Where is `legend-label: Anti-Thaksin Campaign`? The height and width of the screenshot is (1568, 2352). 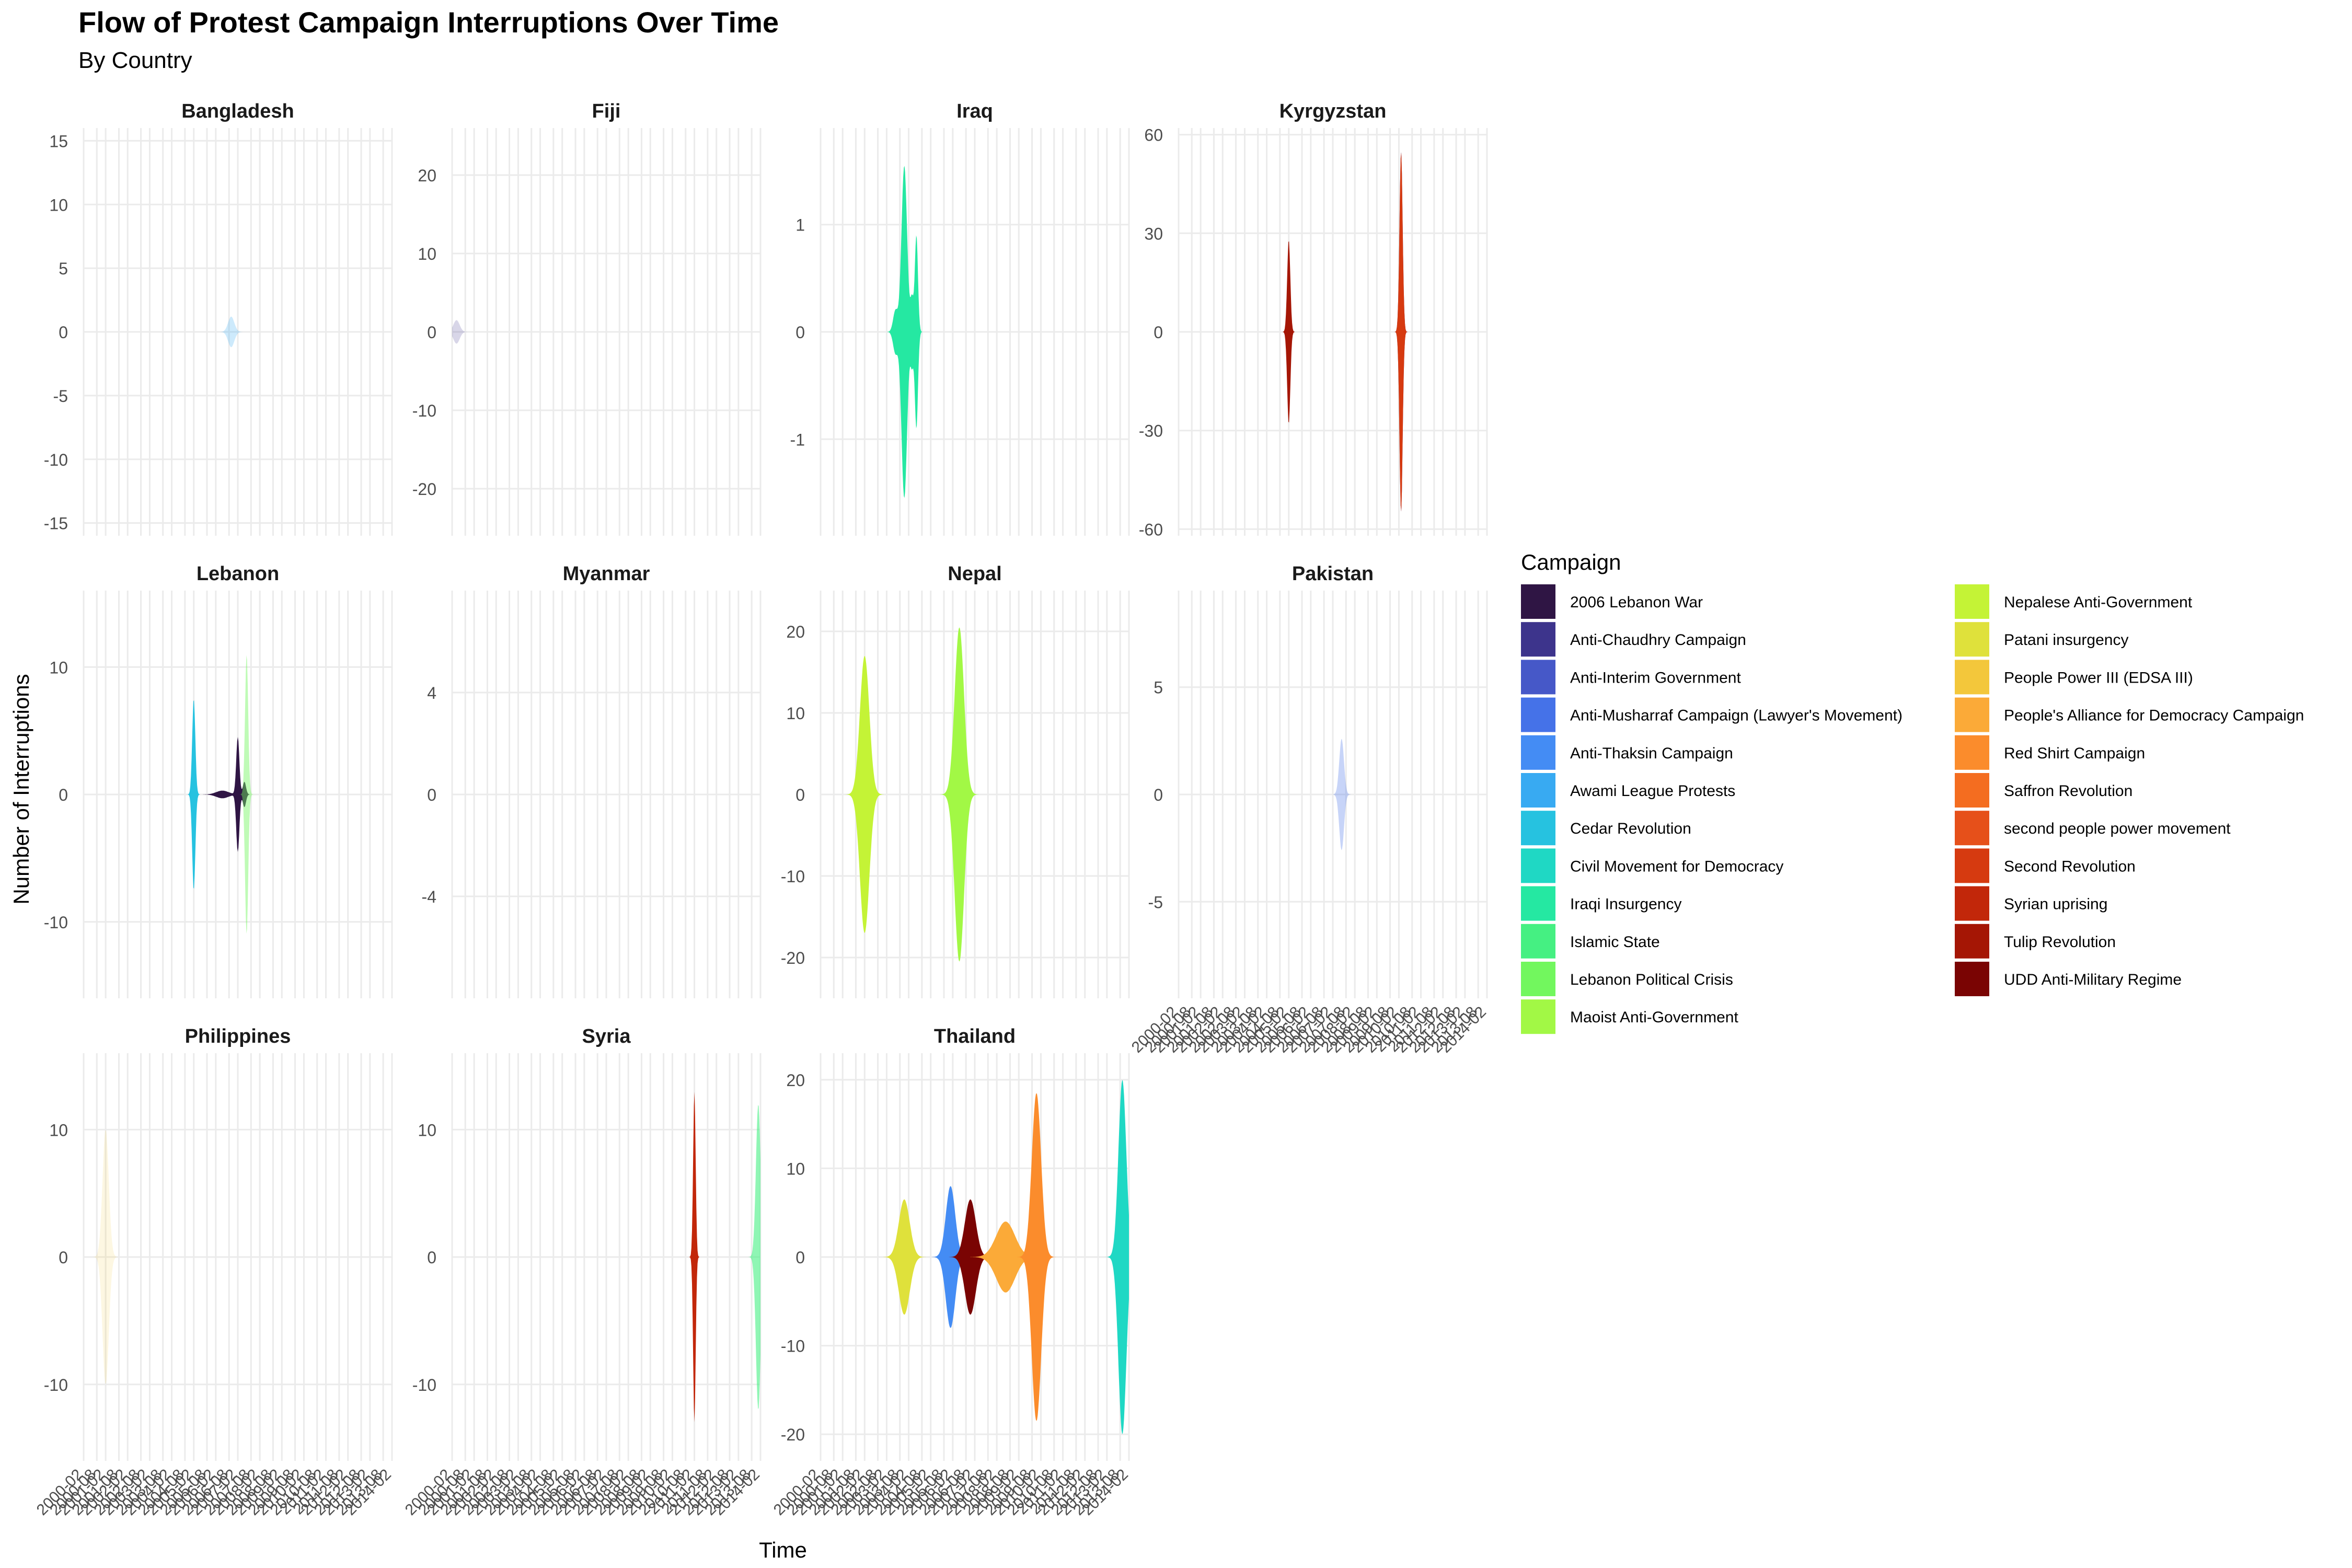 legend-label: Anti-Thaksin Campaign is located at coordinates (1651, 753).